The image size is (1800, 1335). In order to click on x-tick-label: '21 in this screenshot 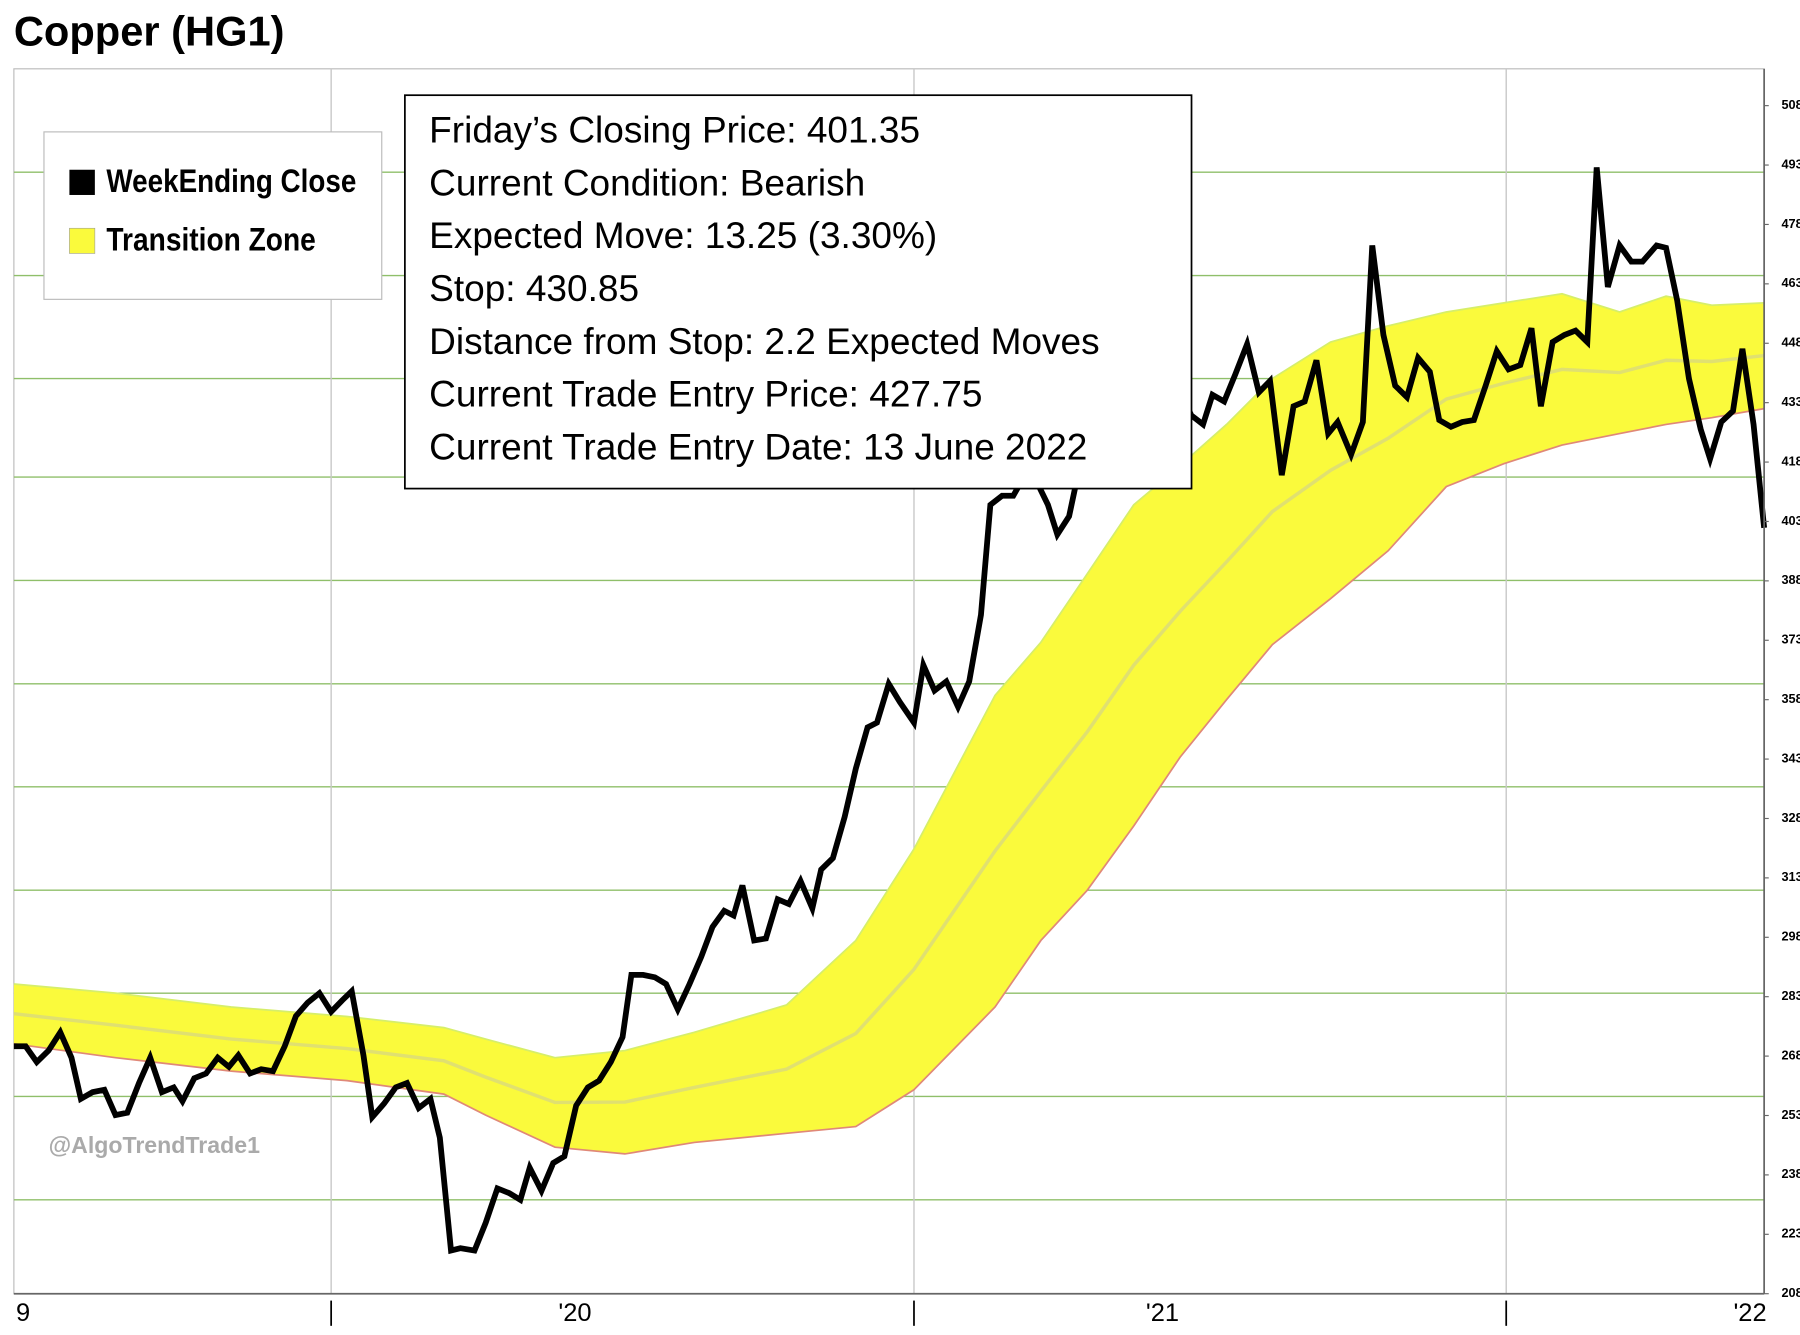, I will do `click(1162, 1313)`.